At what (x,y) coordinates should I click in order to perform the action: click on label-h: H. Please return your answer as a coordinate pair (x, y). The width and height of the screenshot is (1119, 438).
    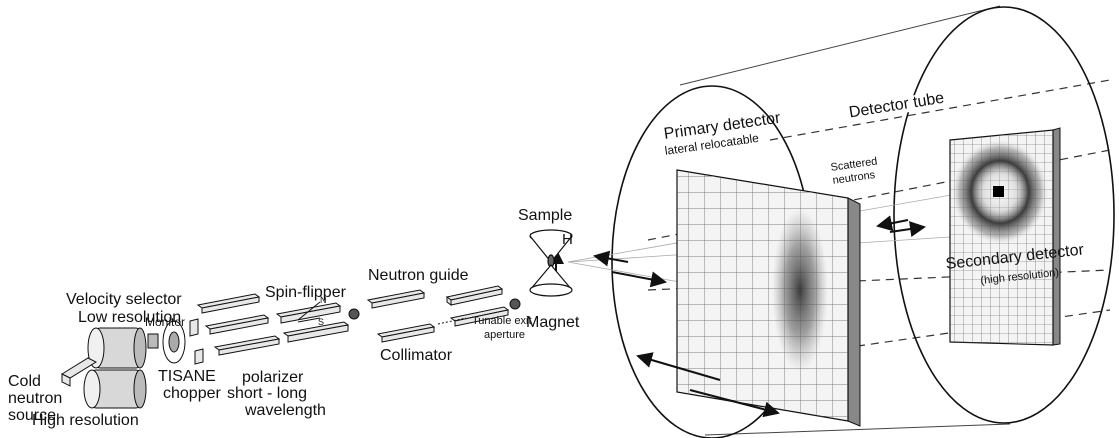
    Looking at the image, I should click on (567, 239).